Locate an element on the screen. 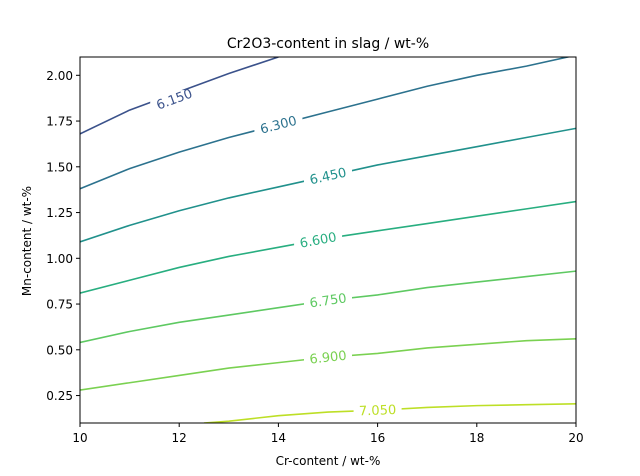 The image size is (640, 476). y-tick-label: 0.75 is located at coordinates (59, 305).